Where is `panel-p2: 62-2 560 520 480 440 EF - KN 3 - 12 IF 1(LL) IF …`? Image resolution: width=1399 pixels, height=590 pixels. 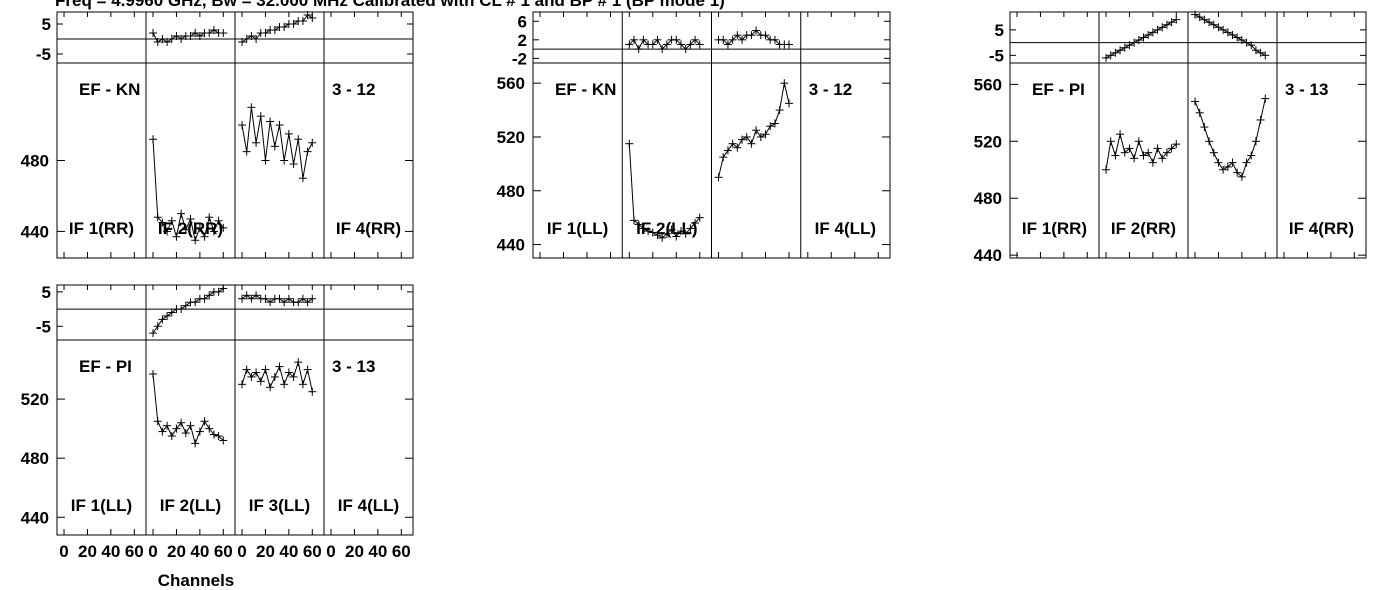 panel-p2: 62-2 560 520 480 440 EF - KN 3 - 12 IF 1(LL) IF … is located at coordinates (694, 135).